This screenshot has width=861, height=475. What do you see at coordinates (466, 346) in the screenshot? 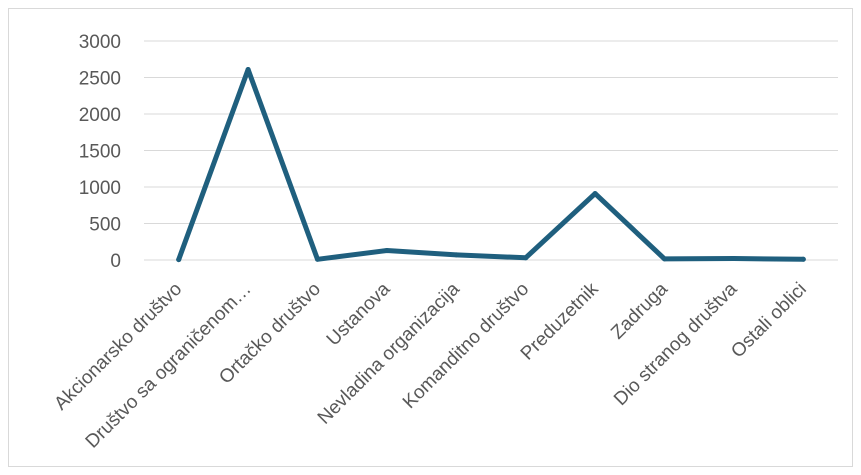
I see `x-tick-label: Komanditno društvo` at bounding box center [466, 346].